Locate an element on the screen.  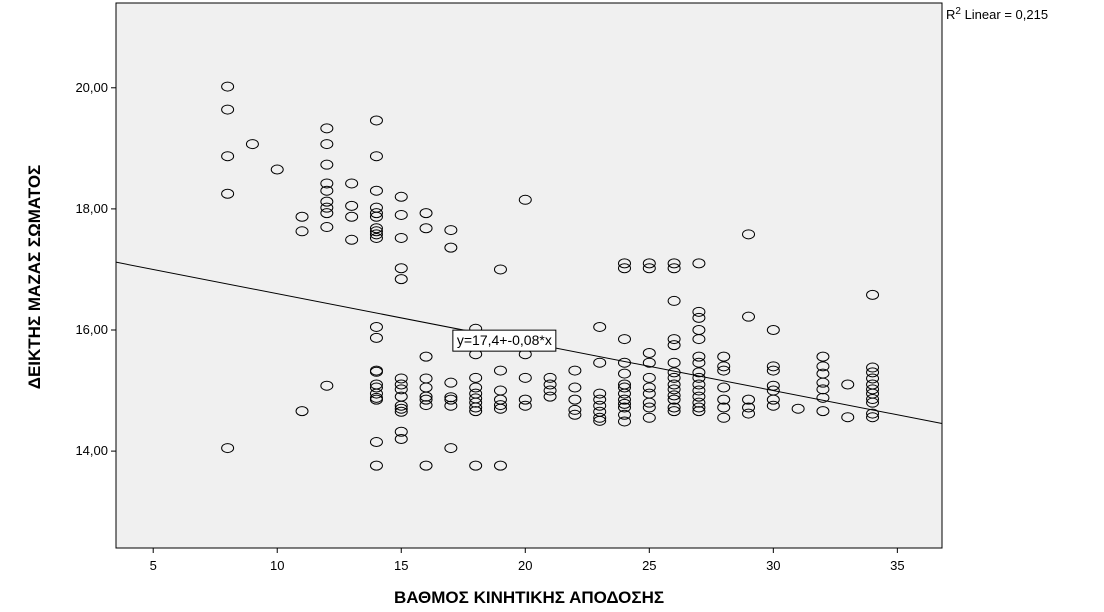
x-axis-title: ΒΑΘΜΟΣ ΚΙΝΗΤΙΚΗΣ ΑΠΟΔΟΣΗΣ is located at coordinates (529, 597).